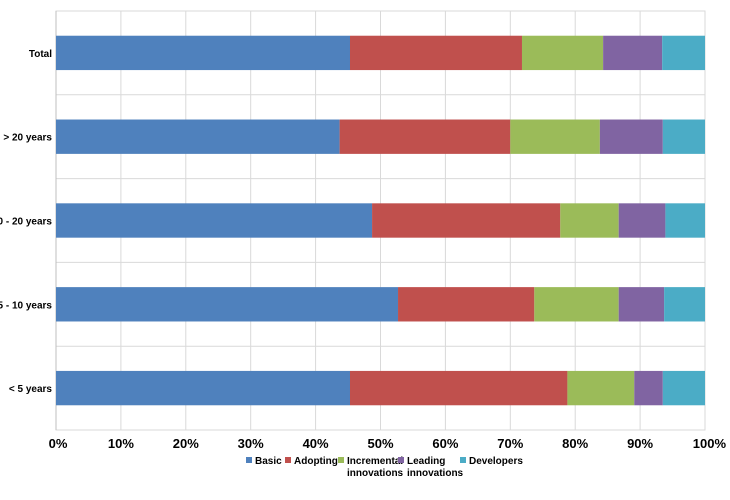 The image size is (730, 500). Describe the element at coordinates (640, 443) in the screenshot. I see `x-tick-label: 90%` at that location.